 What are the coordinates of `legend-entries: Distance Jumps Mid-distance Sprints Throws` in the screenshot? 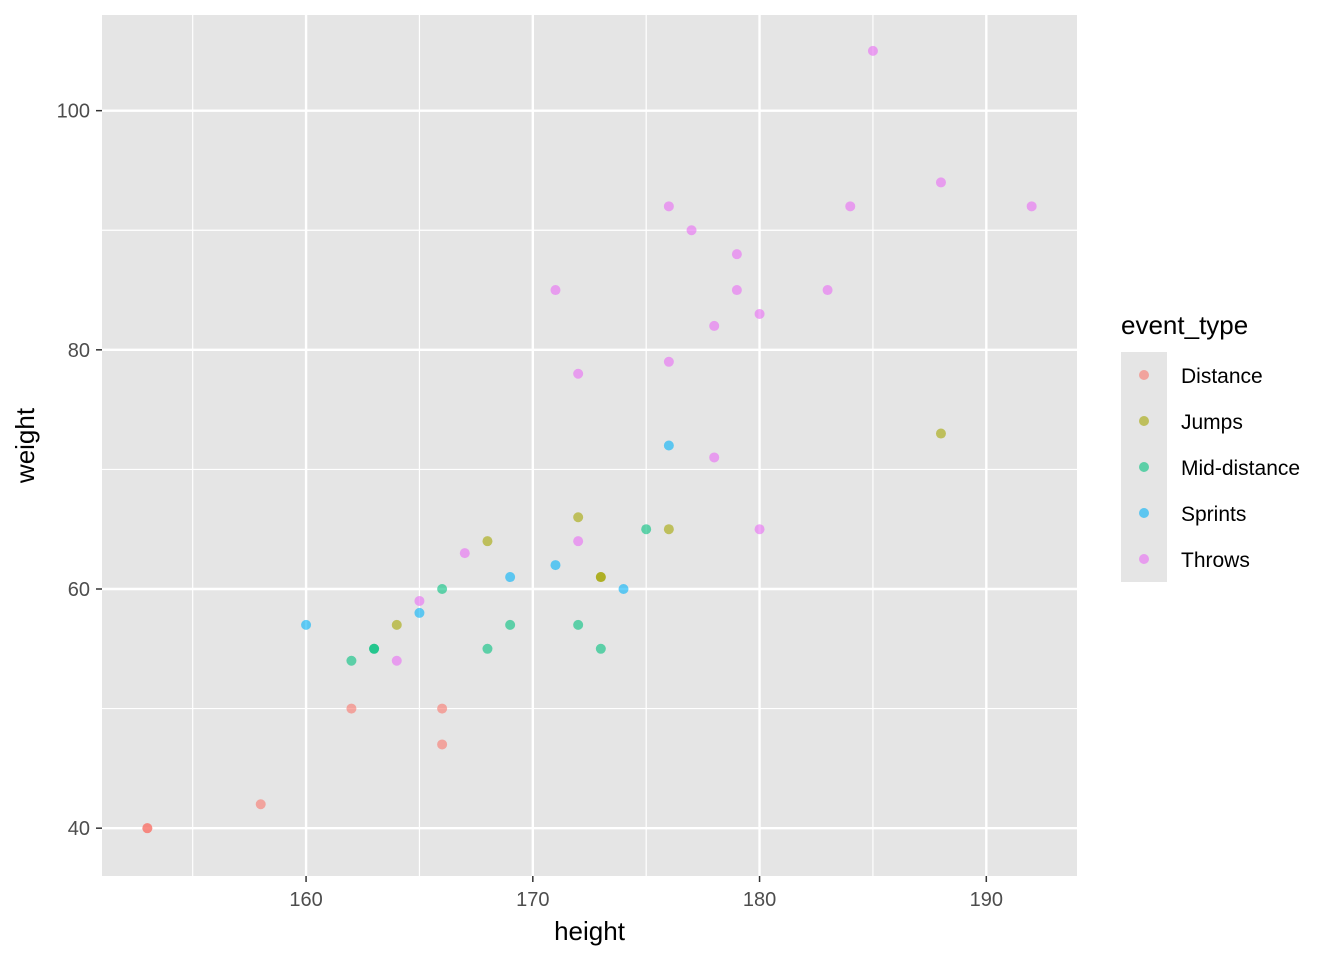 It's located at (1219, 468).